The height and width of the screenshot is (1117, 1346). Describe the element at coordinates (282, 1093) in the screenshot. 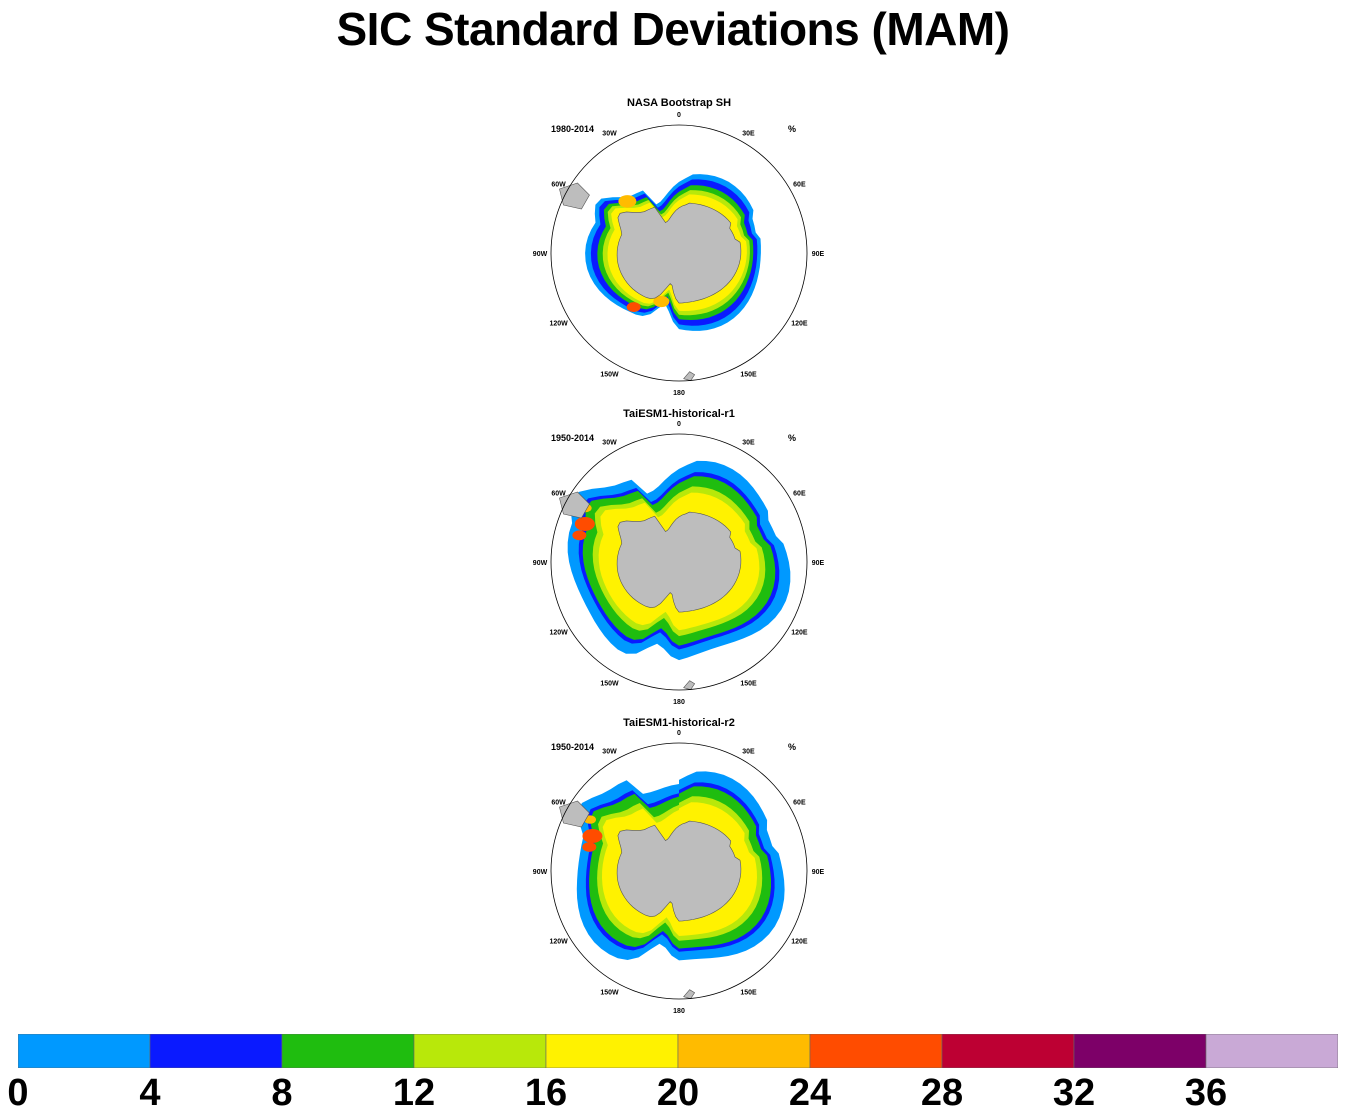

I see `colorbar-tick-label: 8` at that location.